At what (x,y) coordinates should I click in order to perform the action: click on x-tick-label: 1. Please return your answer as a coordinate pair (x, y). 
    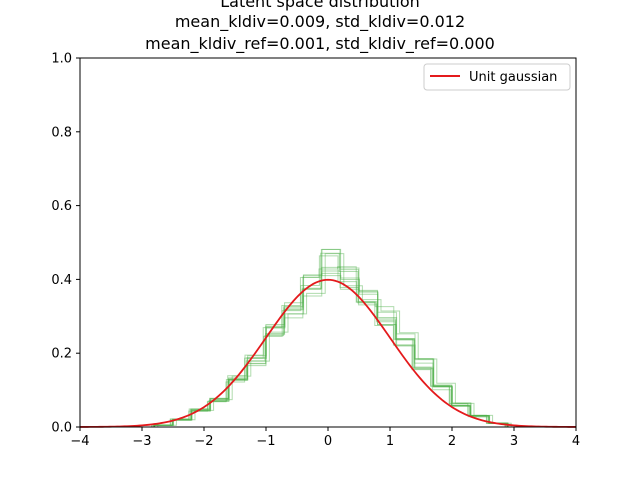
    Looking at the image, I should click on (390, 441).